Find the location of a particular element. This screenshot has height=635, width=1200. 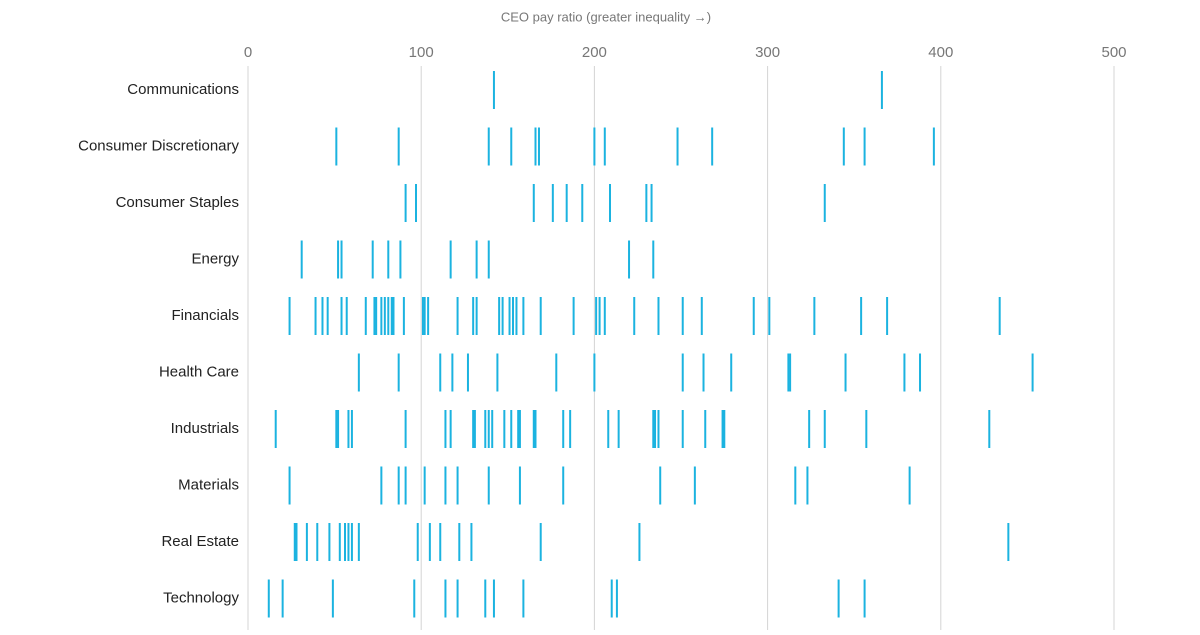

x-tick-label: 0 is located at coordinates (248, 52).